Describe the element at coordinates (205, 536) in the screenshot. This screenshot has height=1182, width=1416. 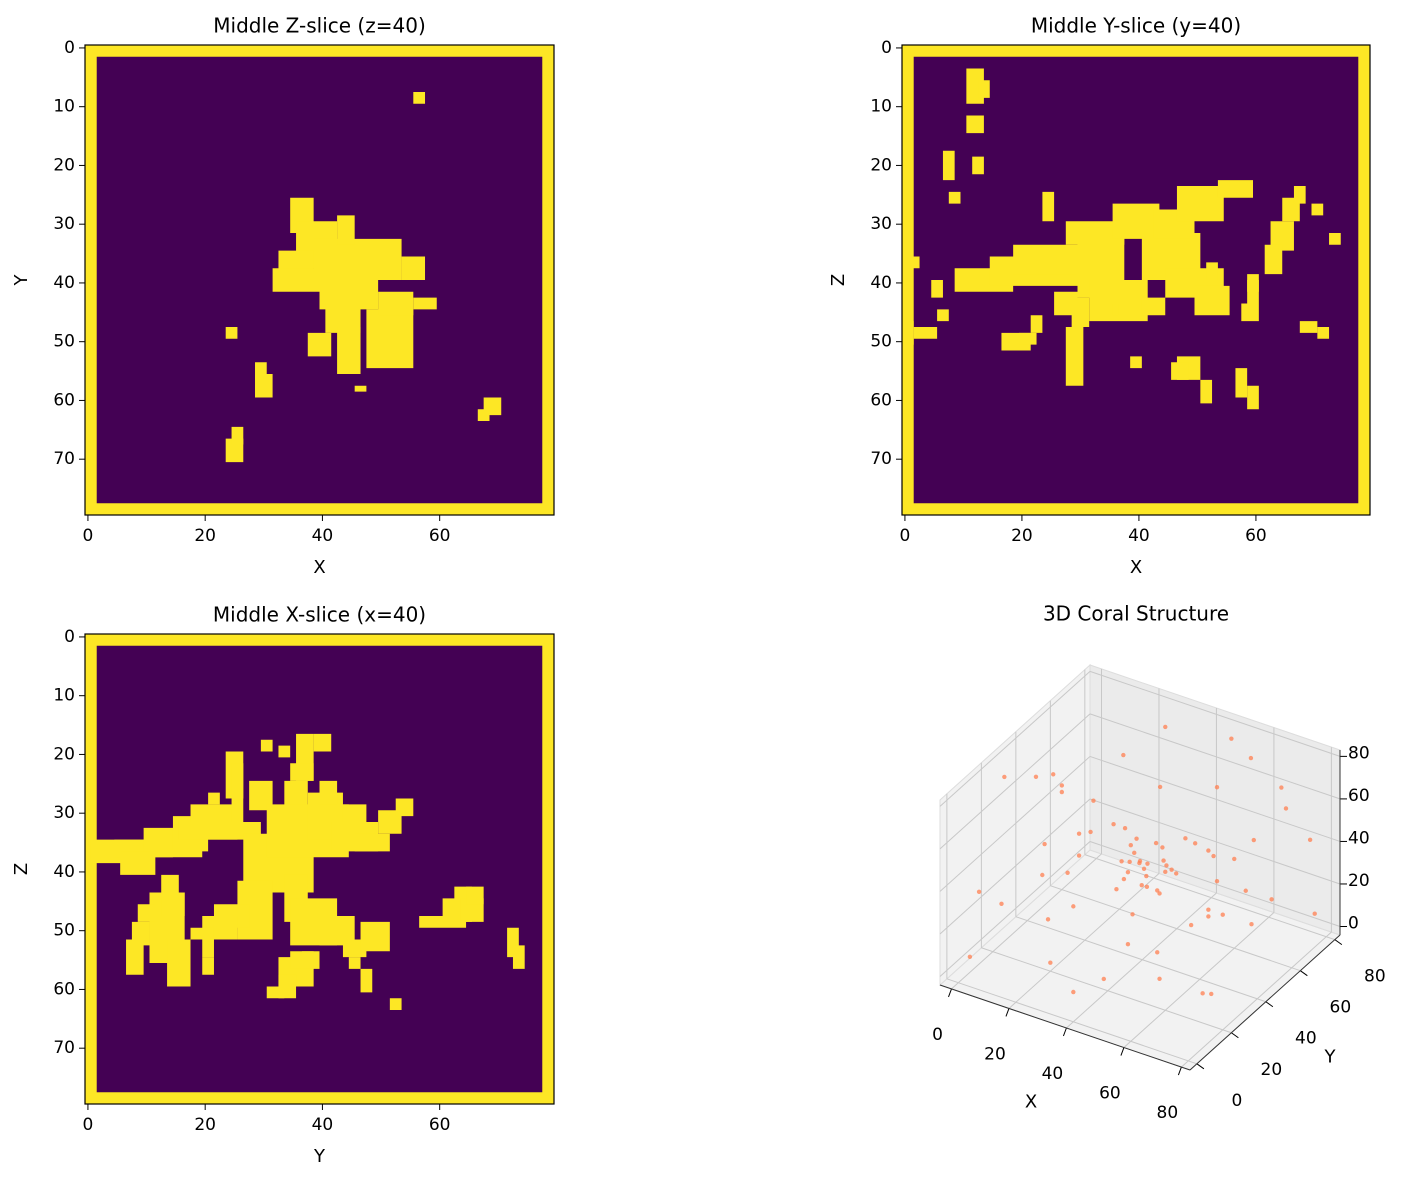
I see `x-tick-label: 20` at that location.